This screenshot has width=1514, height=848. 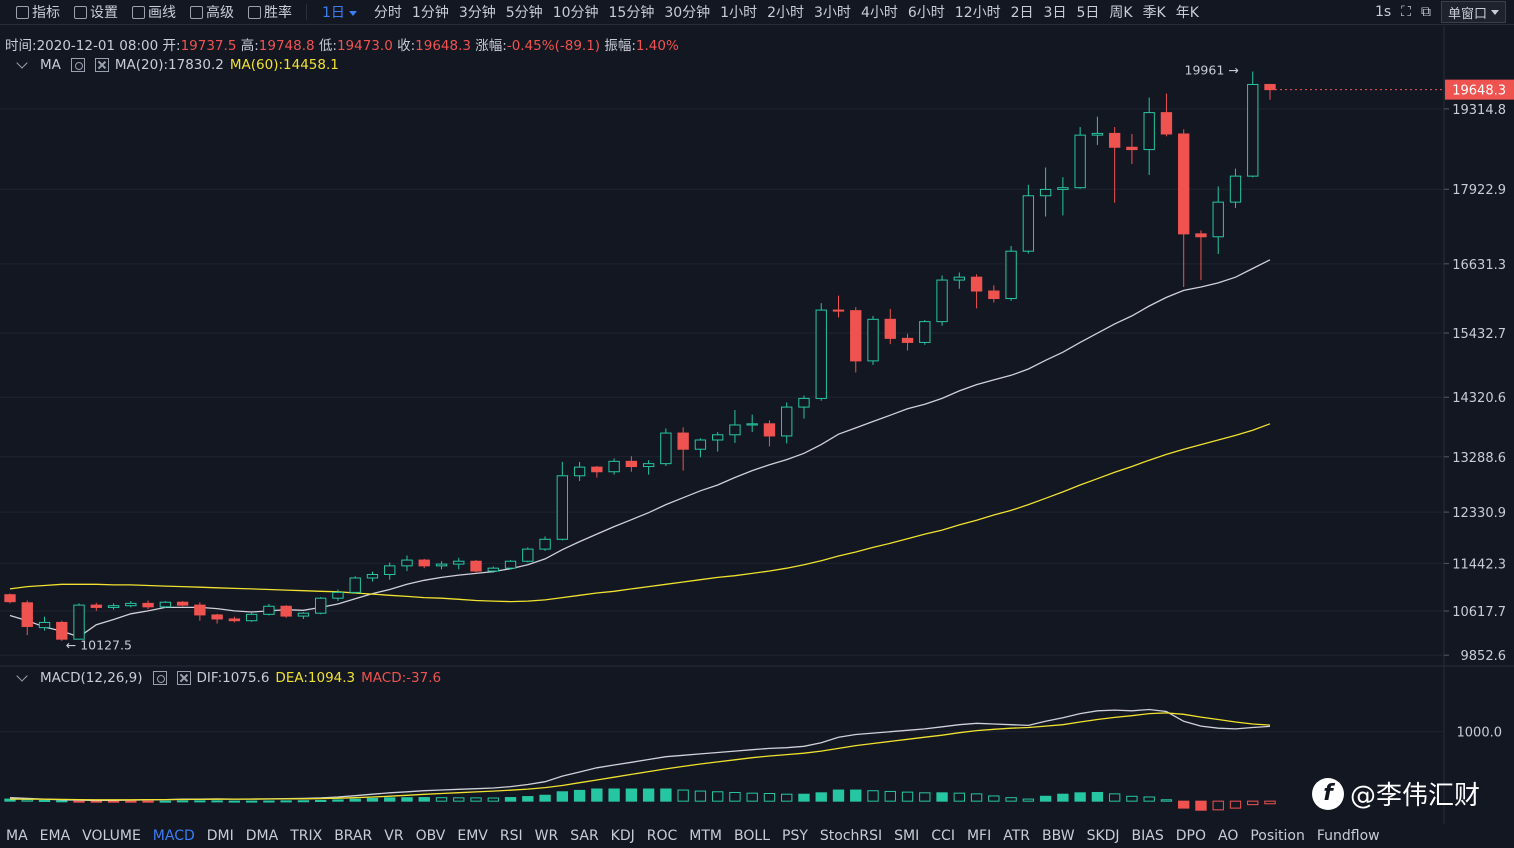 What do you see at coordinates (1055, 12) in the screenshot?
I see `interval-15: 3日` at bounding box center [1055, 12].